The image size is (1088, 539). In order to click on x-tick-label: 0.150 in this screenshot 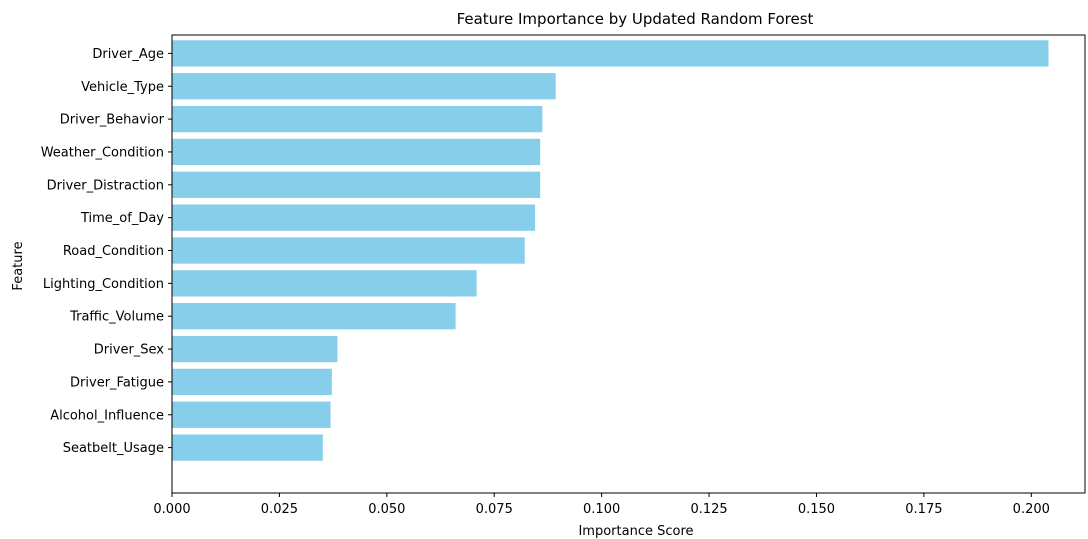, I will do `click(816, 509)`.